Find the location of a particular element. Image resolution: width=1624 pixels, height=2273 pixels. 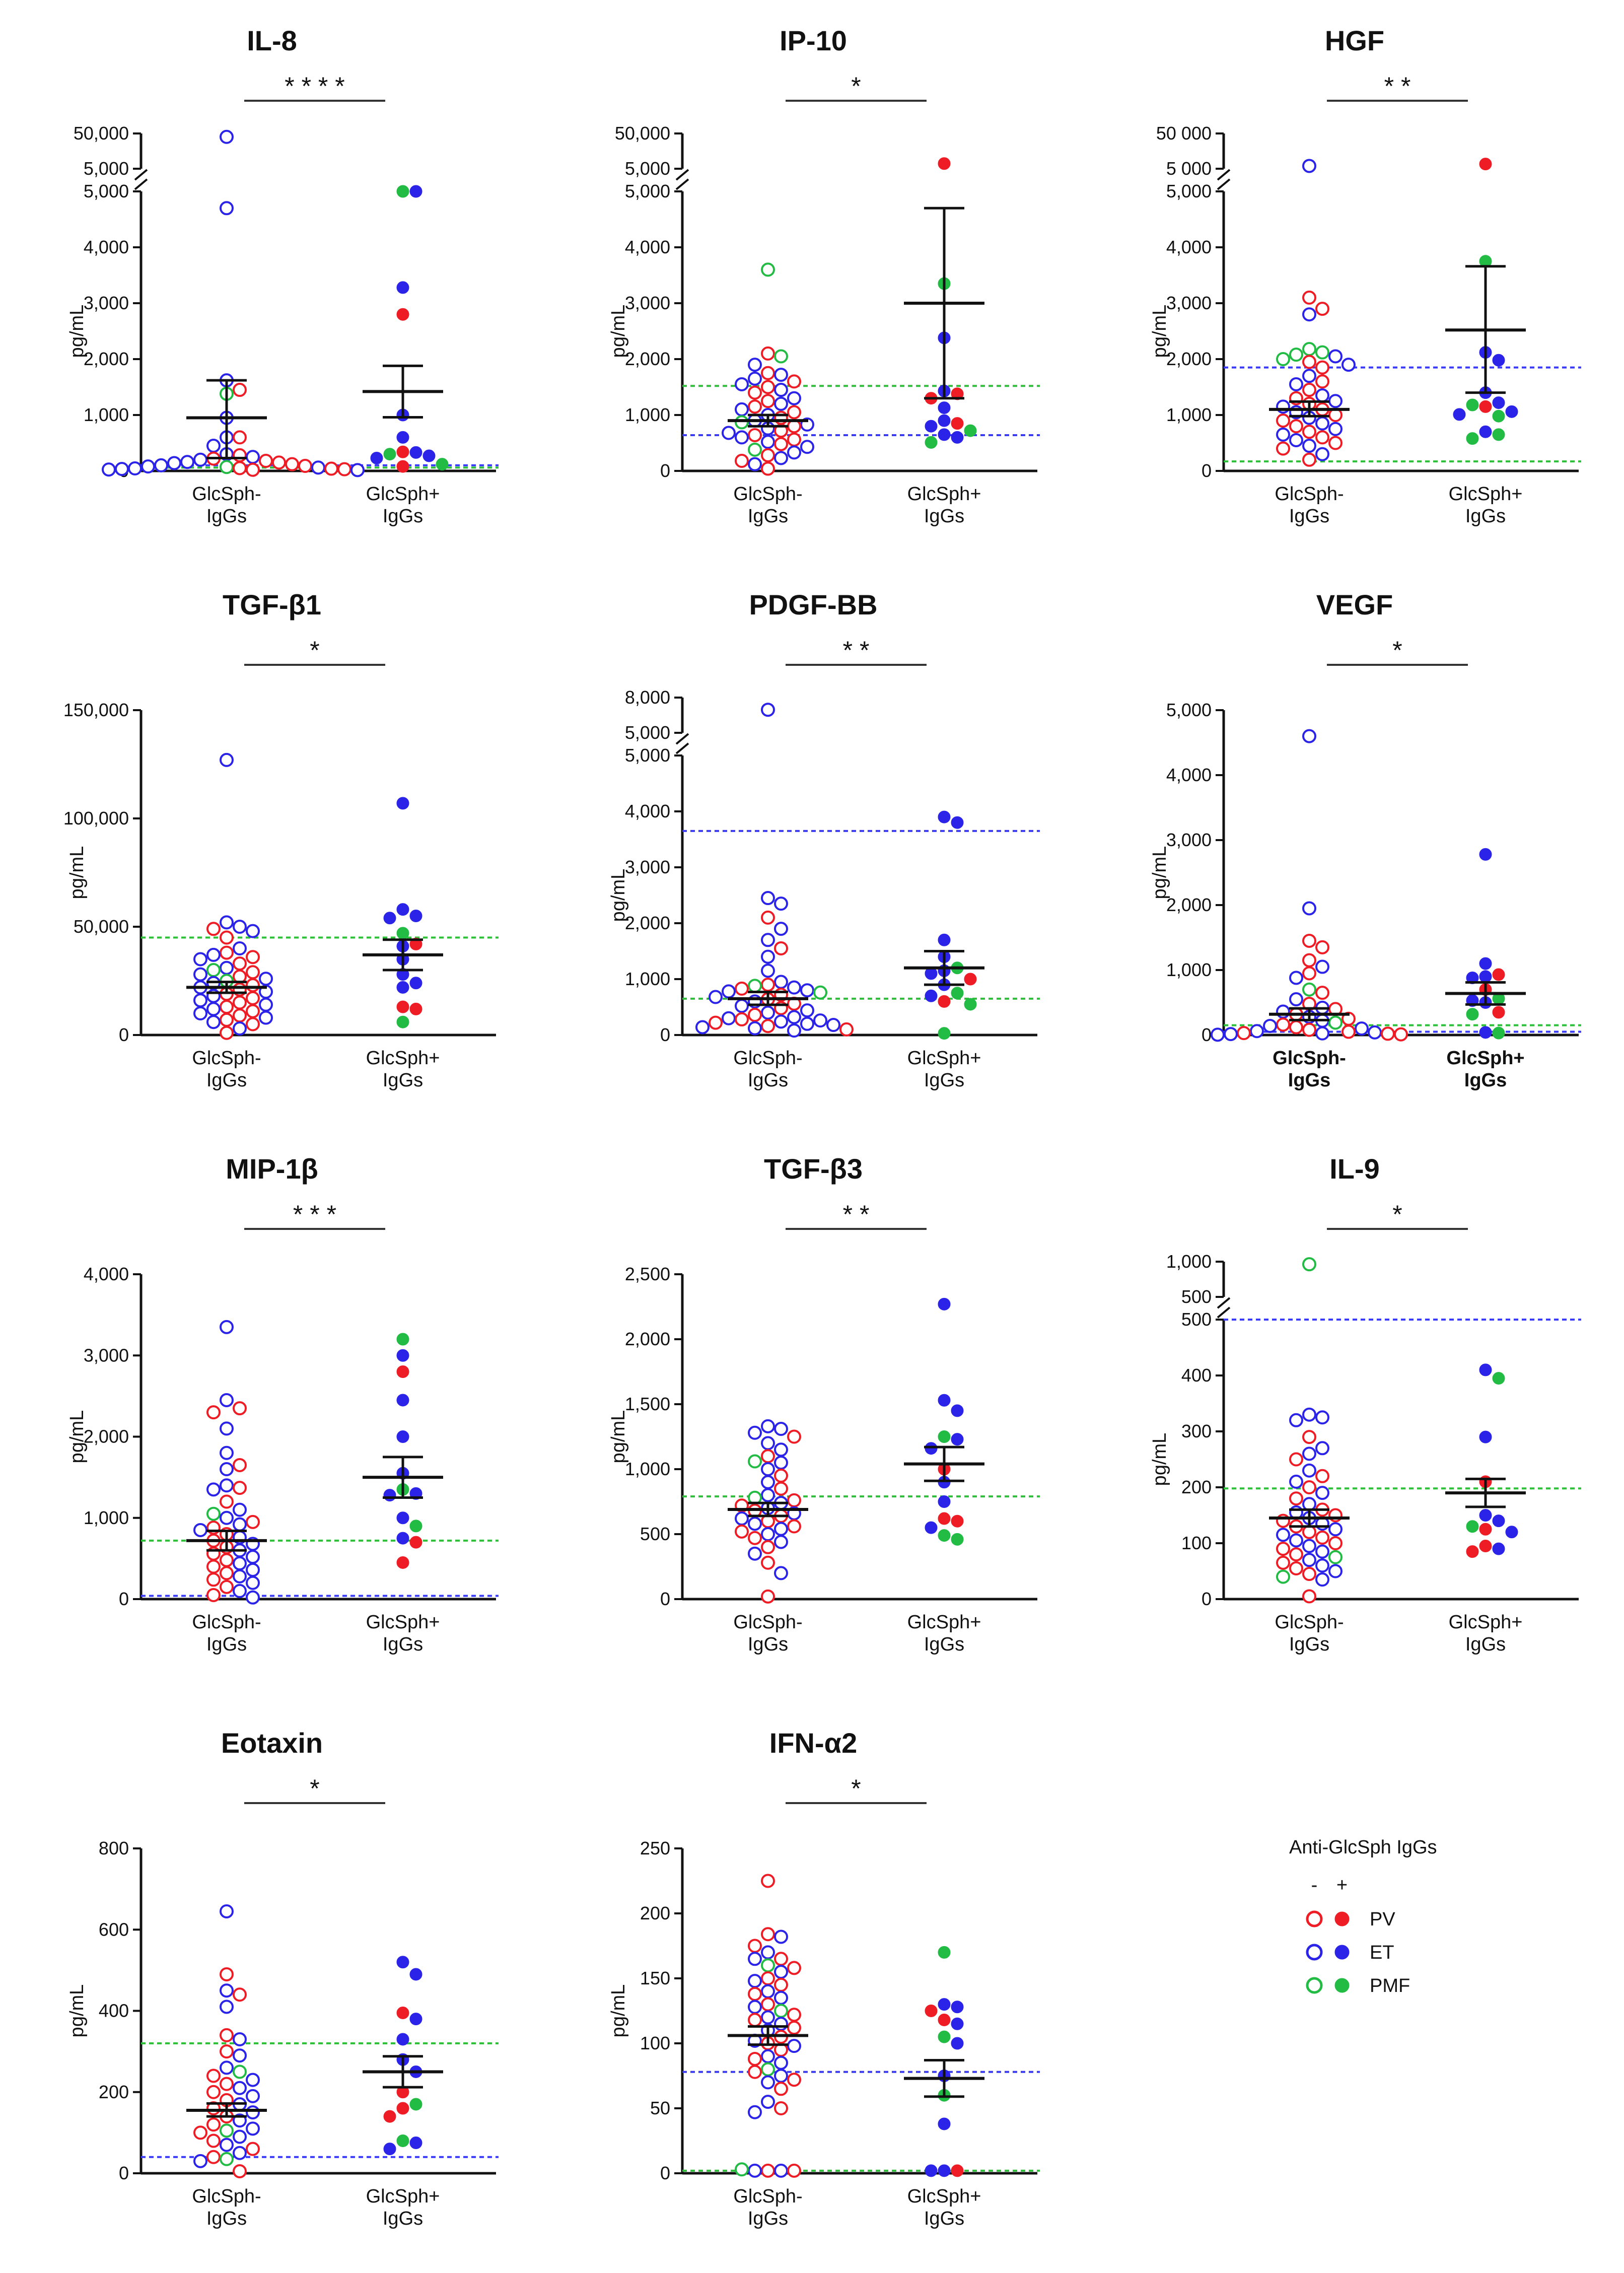

legend-label: PMF is located at coordinates (1390, 1985).